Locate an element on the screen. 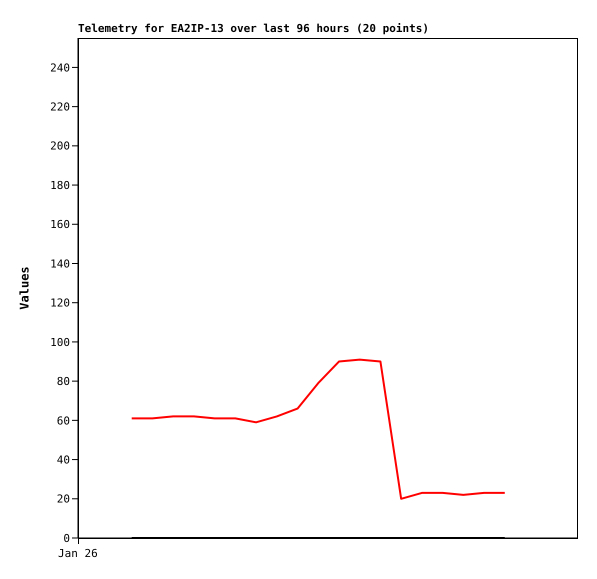 The width and height of the screenshot is (597, 579). y-tick-label: 240 is located at coordinates (60, 67).